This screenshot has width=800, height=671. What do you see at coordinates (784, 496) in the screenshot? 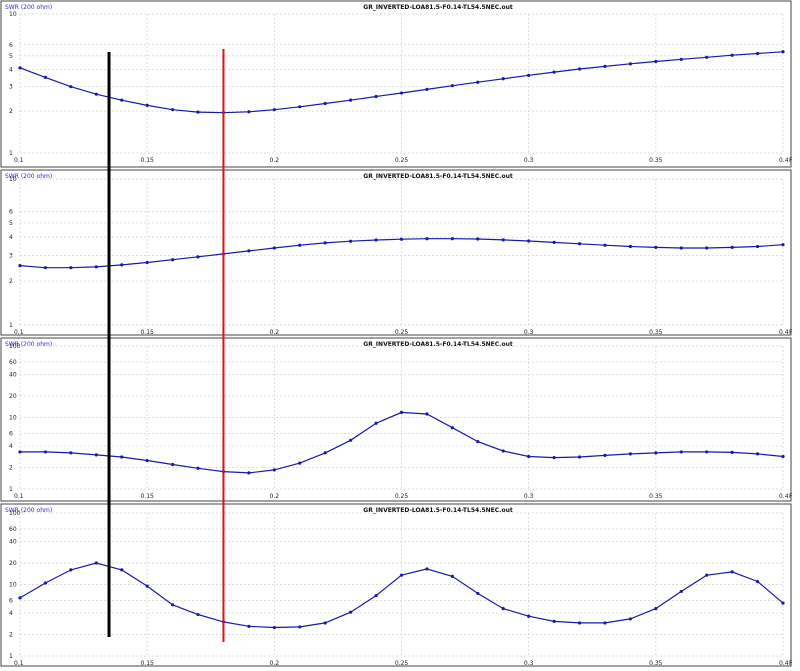
I see `x-tick-label: 0.4` at bounding box center [784, 496].